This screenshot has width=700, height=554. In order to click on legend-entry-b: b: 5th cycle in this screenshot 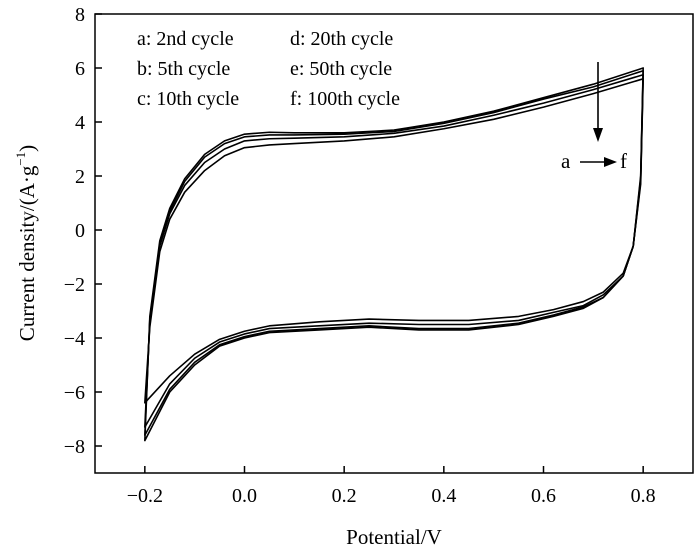, I will do `click(183, 69)`.